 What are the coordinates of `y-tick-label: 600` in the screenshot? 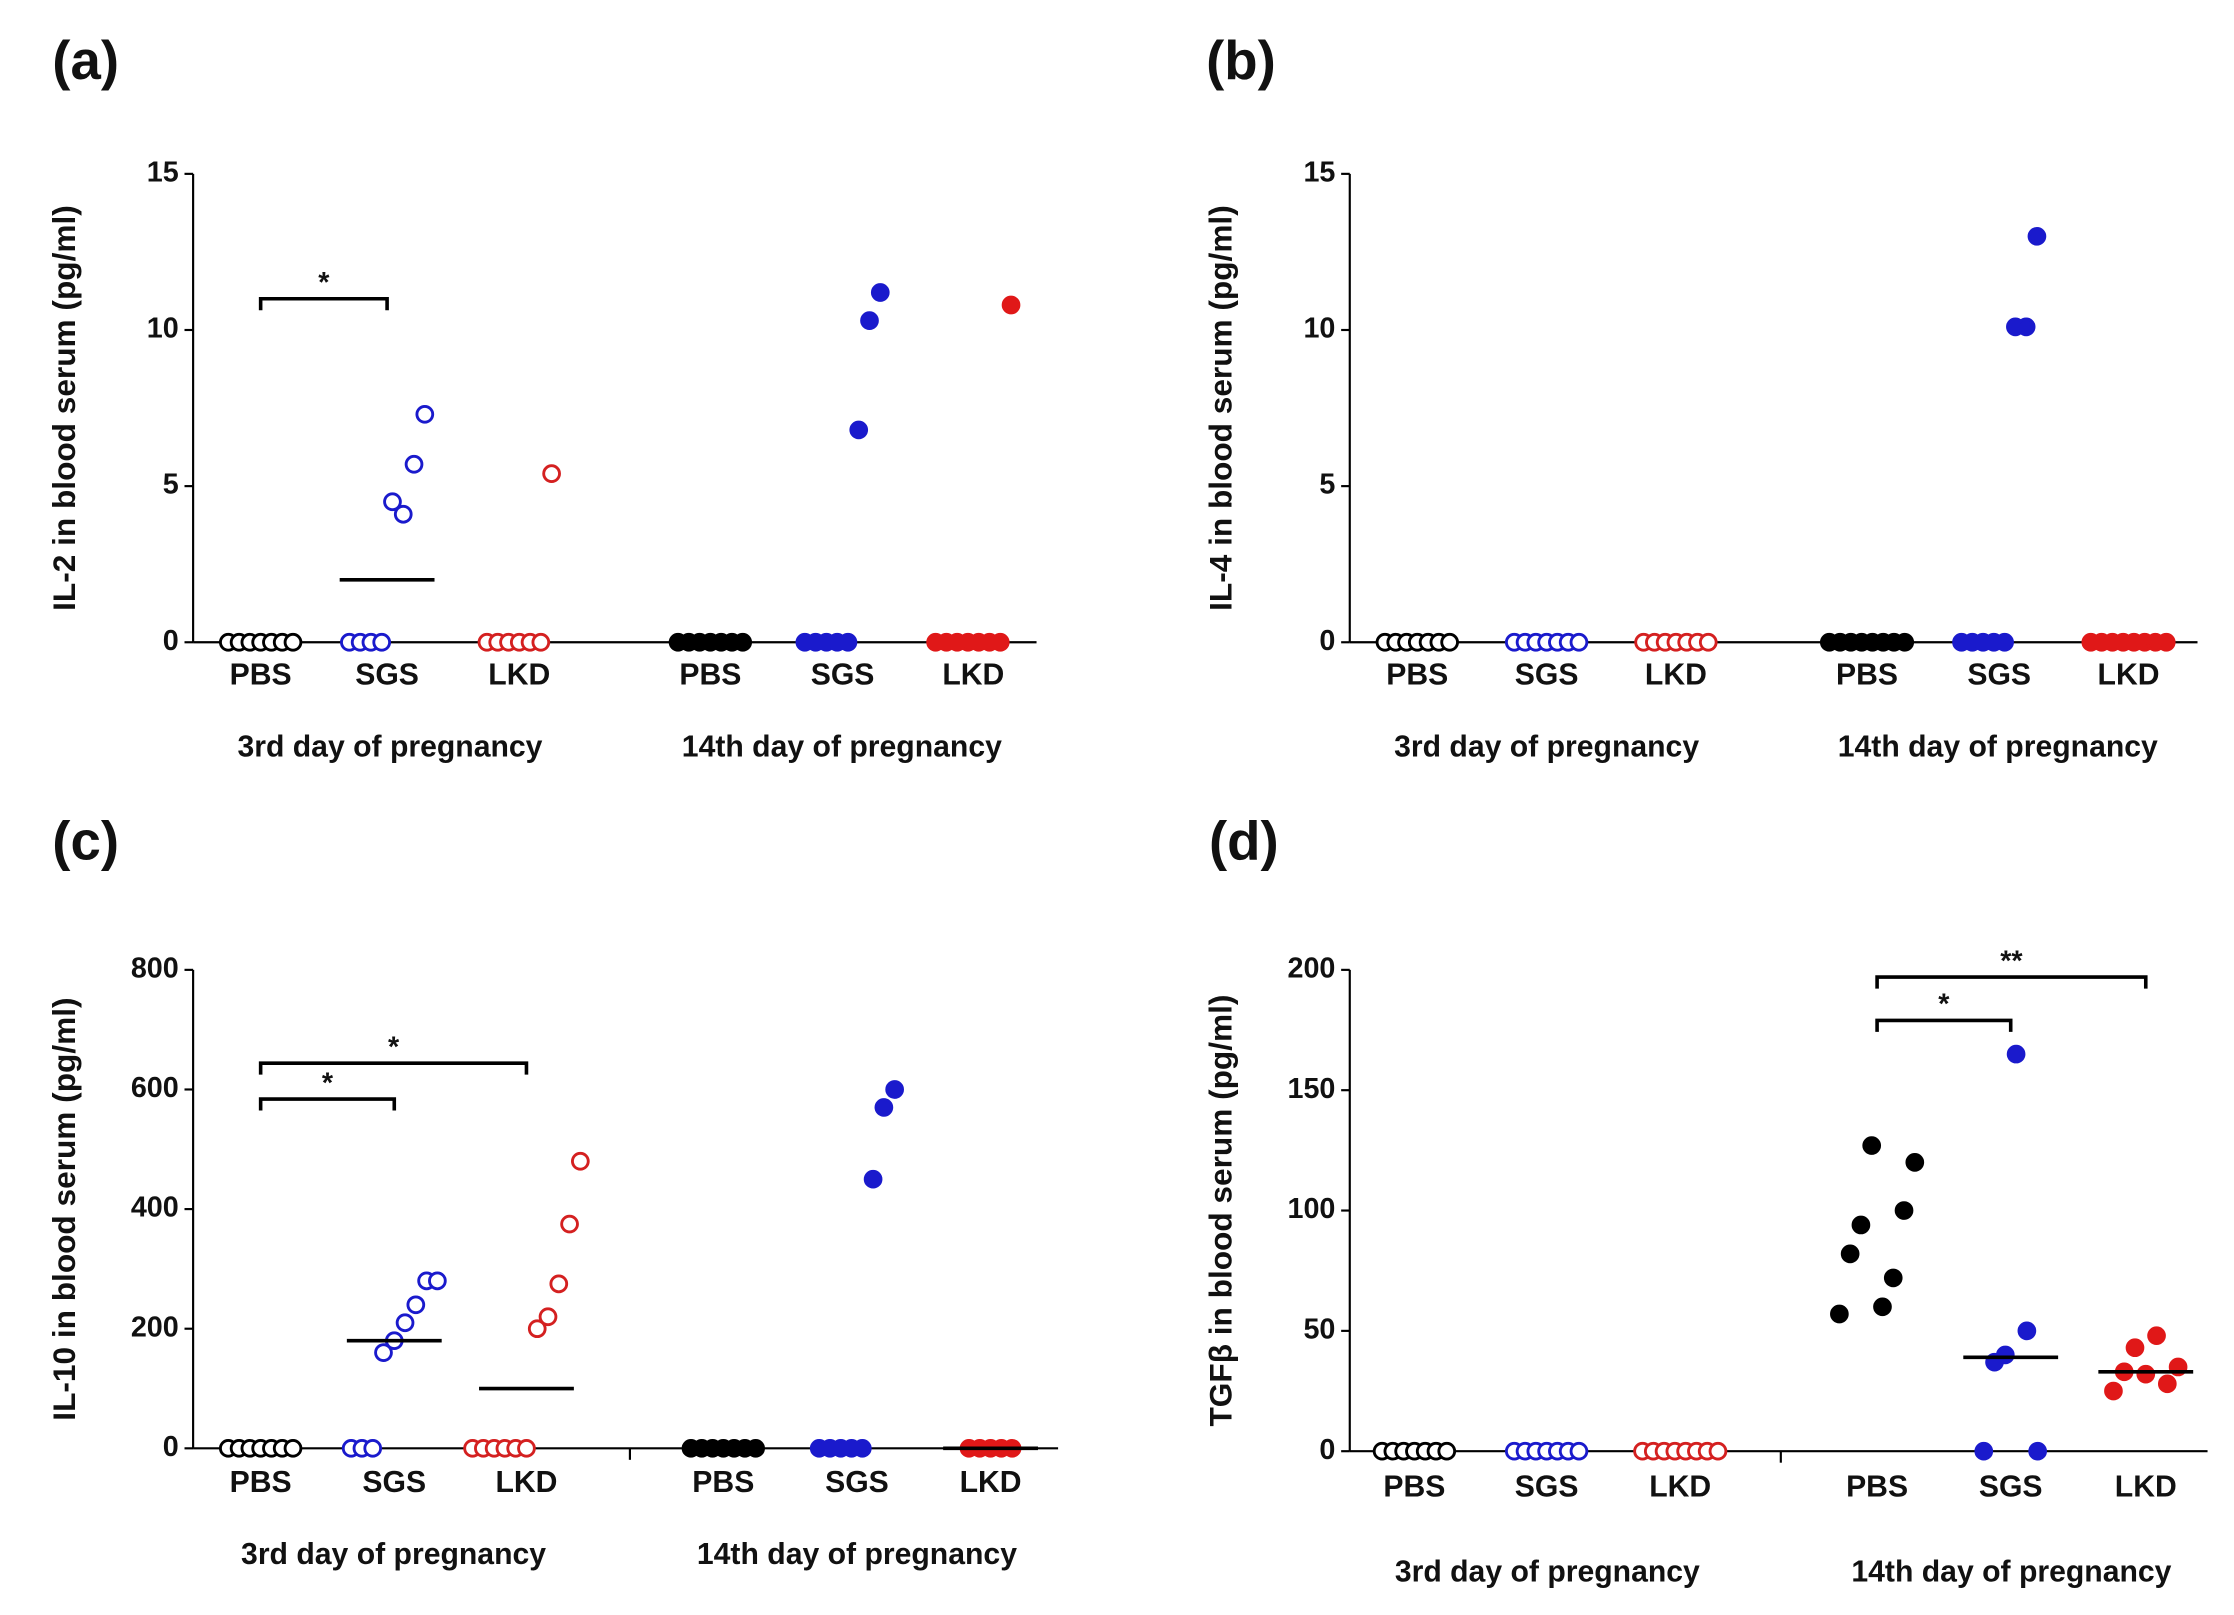 It's located at (155, 1088).